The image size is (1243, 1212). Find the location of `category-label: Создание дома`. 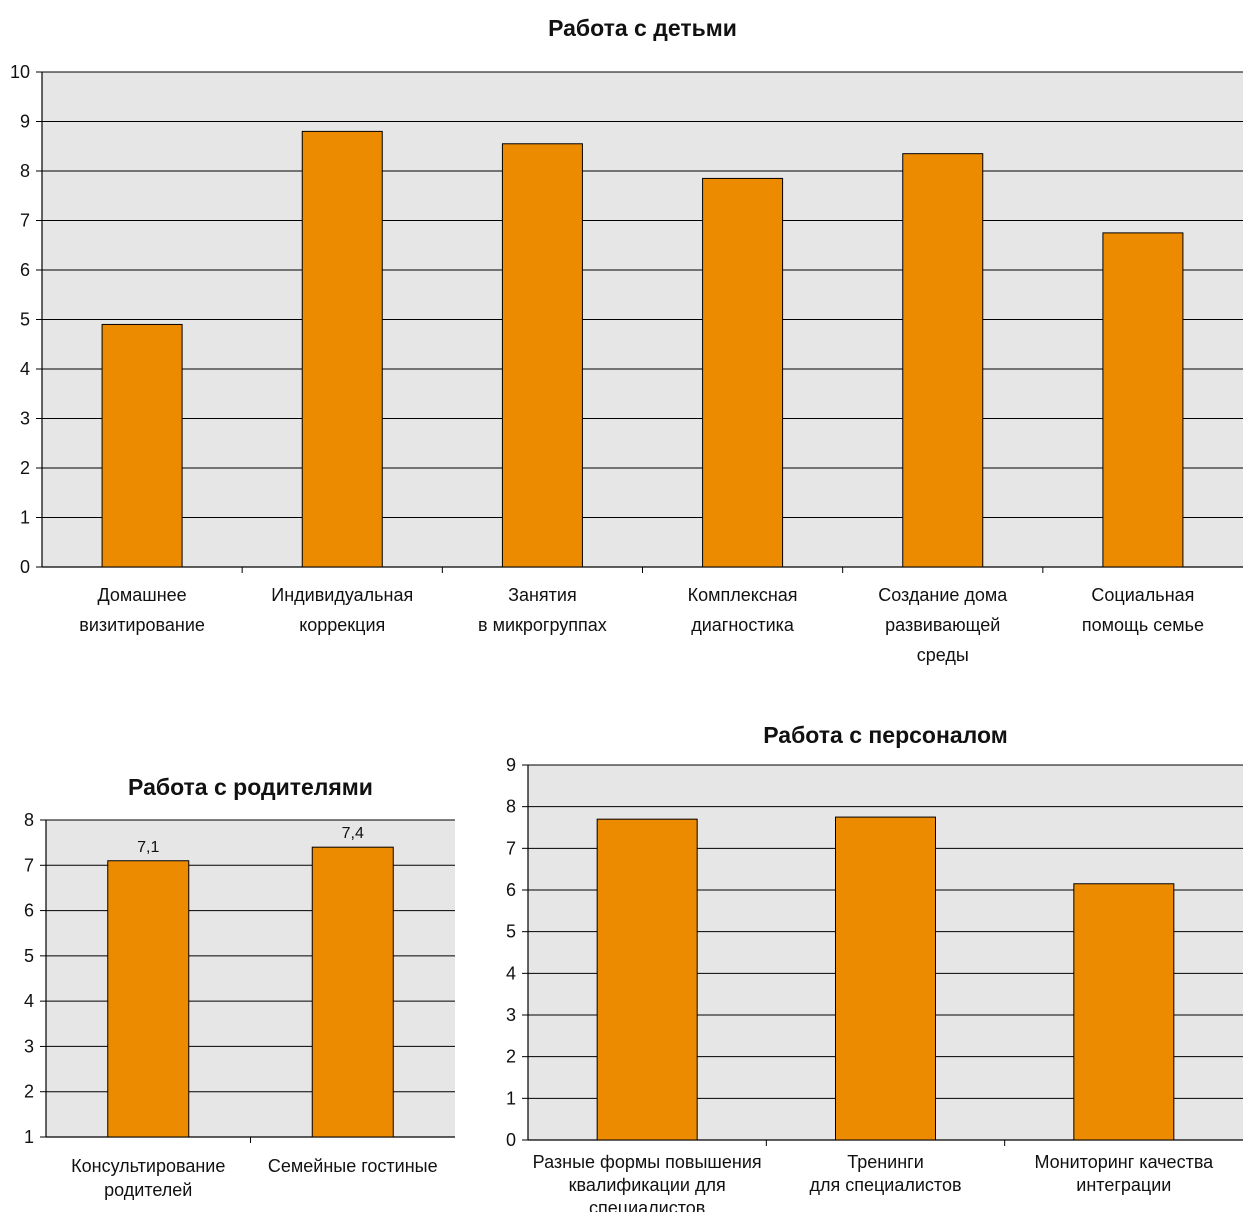

category-label: Создание дома is located at coordinates (943, 595).